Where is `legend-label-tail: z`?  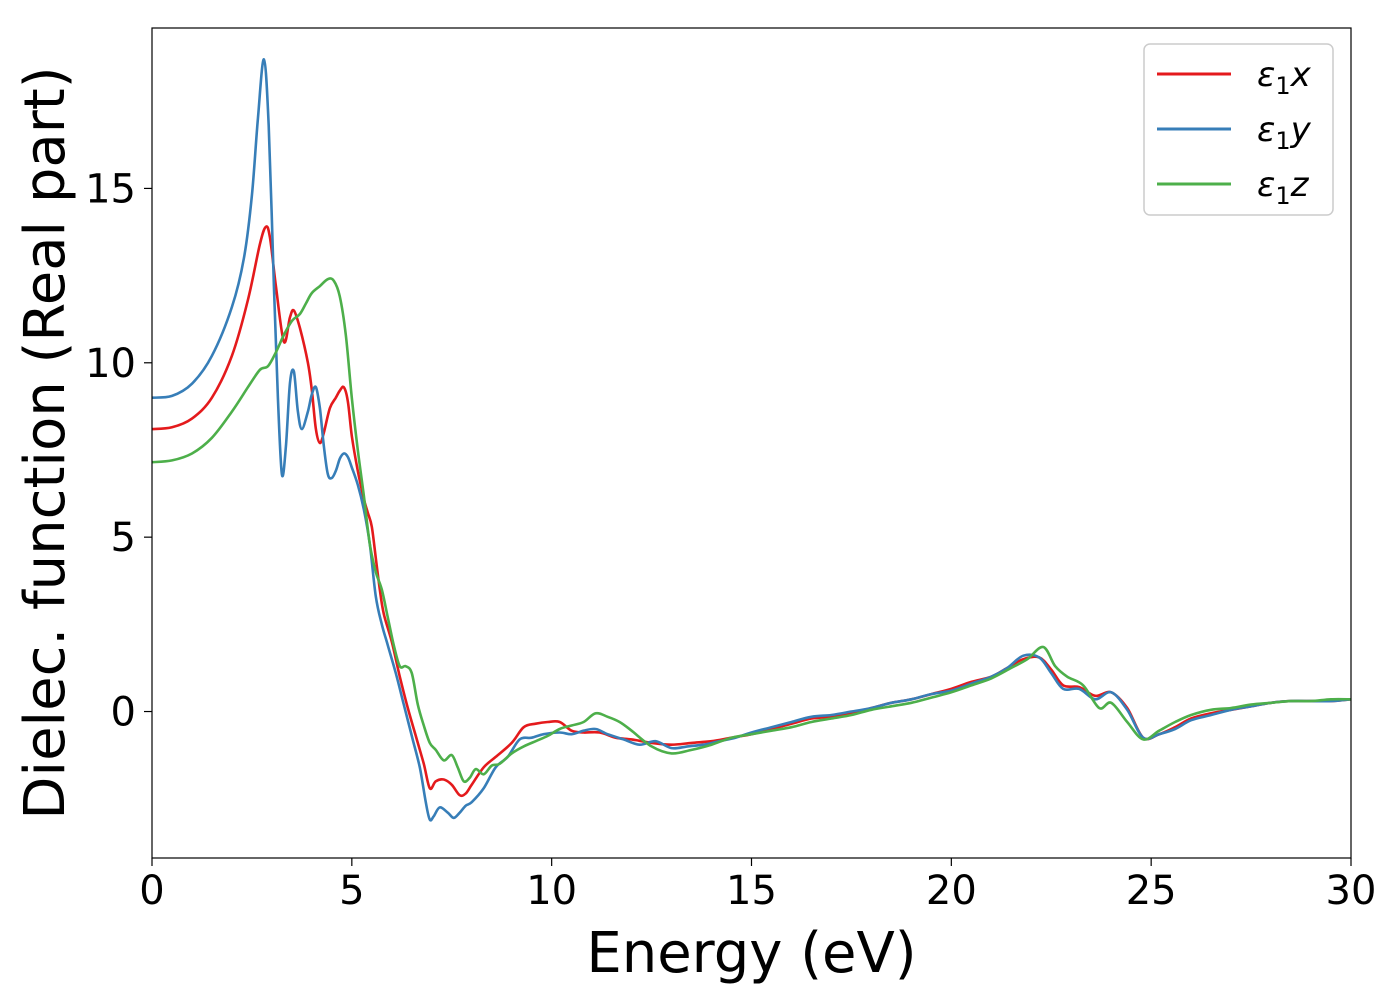
legend-label-tail: z is located at coordinates (1300, 185).